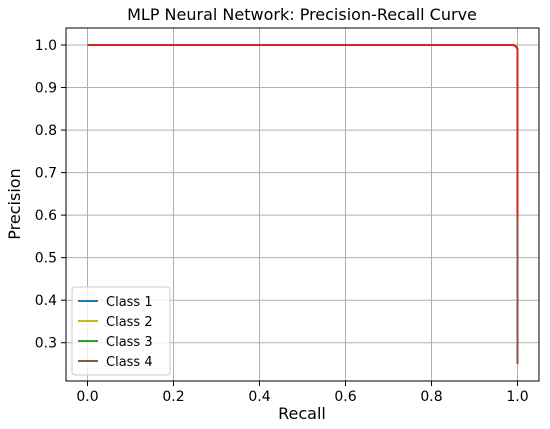 The width and height of the screenshot is (550, 429). Describe the element at coordinates (517, 397) in the screenshot. I see `x-tick-label: 1.0` at that location.